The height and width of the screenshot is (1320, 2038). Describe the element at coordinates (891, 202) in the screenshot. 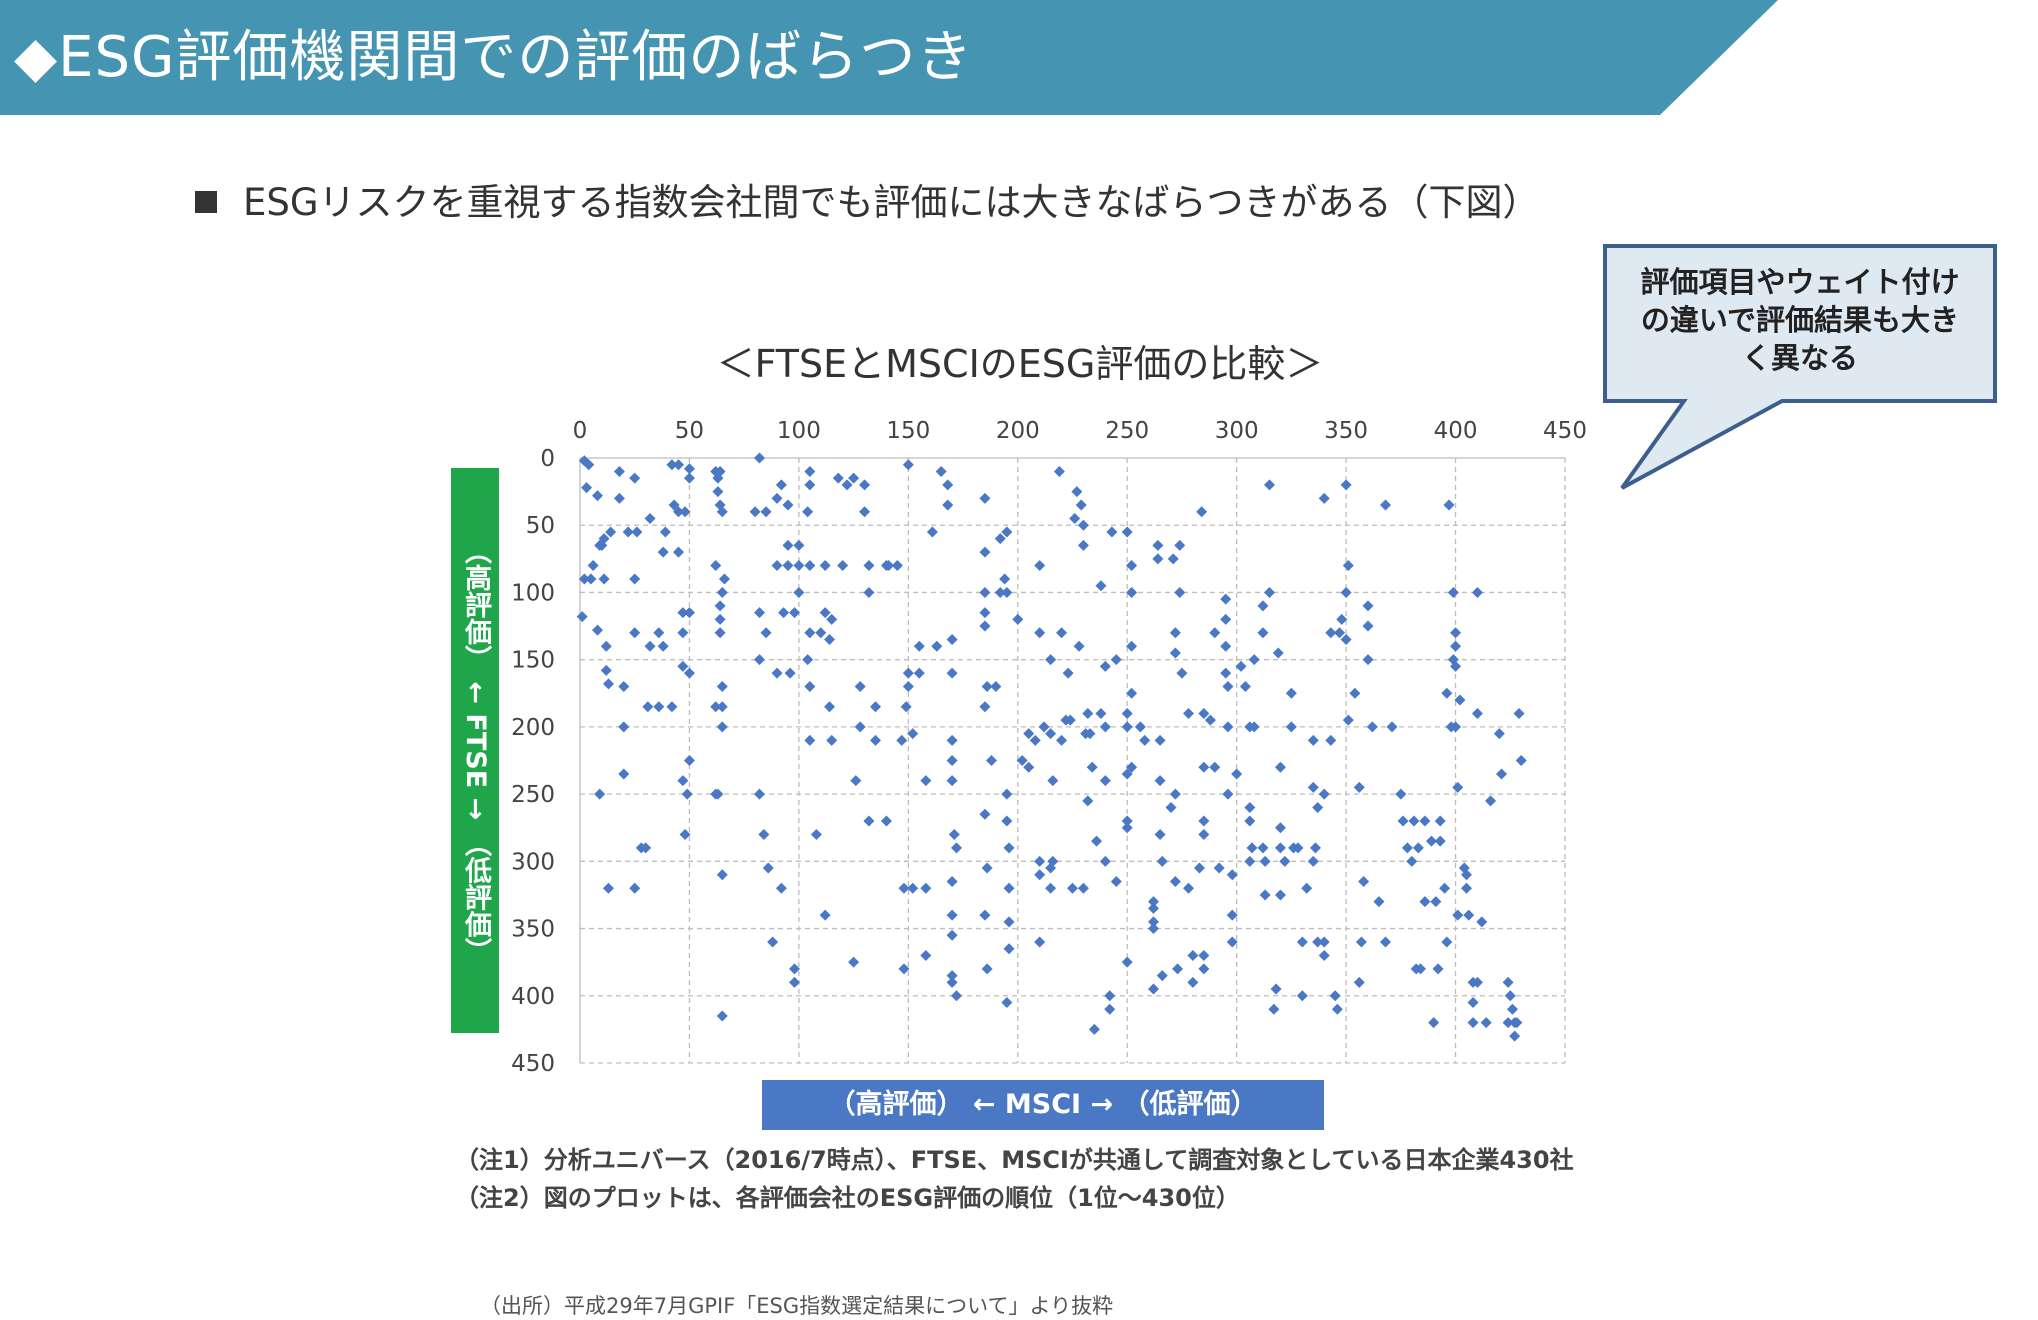

I see `bullet-text: ESGリスクを重視する指数会社間でも評価には大きなばらつきがある（下図）` at that location.